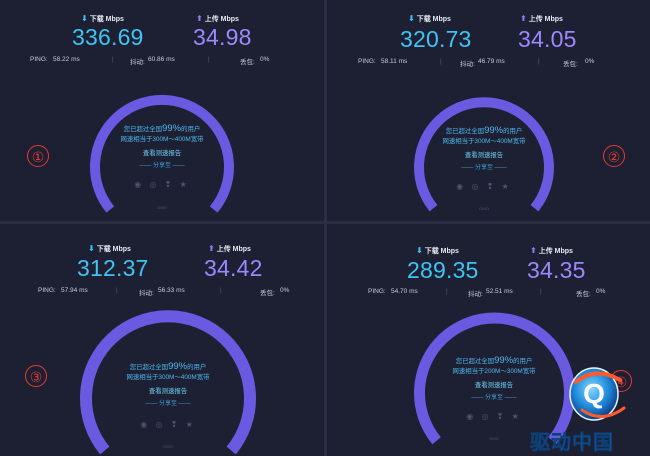 The height and width of the screenshot is (456, 650). What do you see at coordinates (404, 291) in the screenshot?
I see `ping-value: 54.70 ms` at bounding box center [404, 291].